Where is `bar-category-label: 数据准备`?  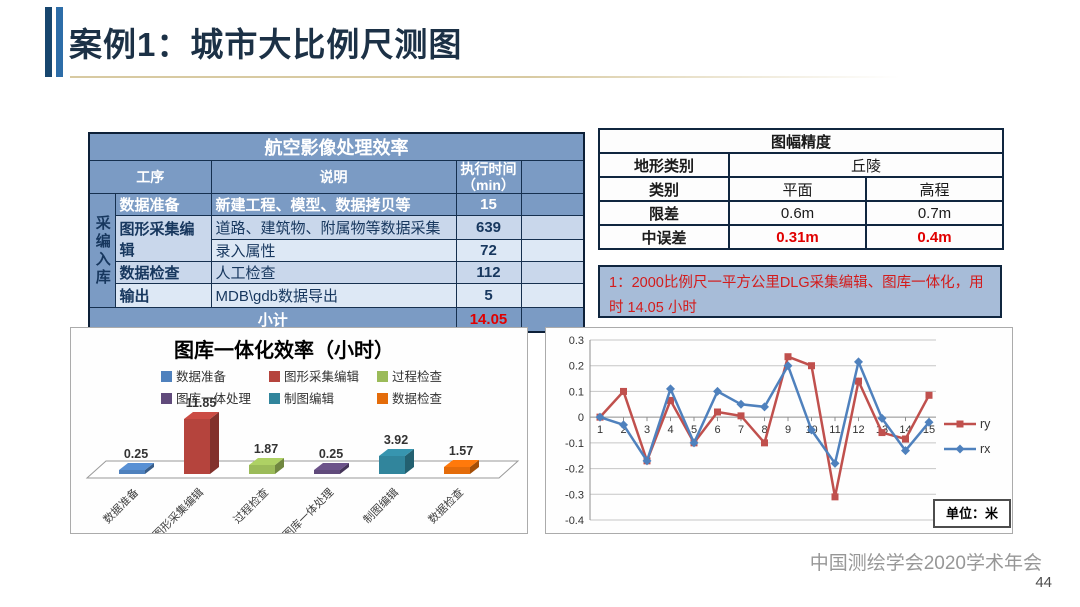 bar-category-label: 数据准备 is located at coordinates (120, 505).